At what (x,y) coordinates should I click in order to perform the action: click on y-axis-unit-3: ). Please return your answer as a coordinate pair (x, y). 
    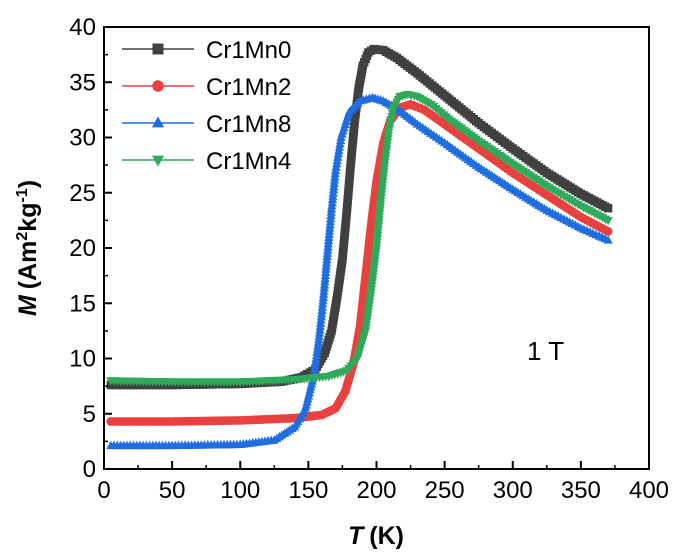
    Looking at the image, I should click on (28, 184).